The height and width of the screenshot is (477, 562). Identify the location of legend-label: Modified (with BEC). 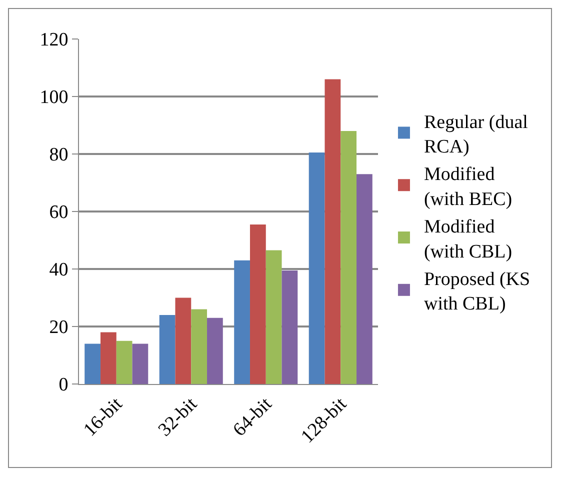
(468, 187).